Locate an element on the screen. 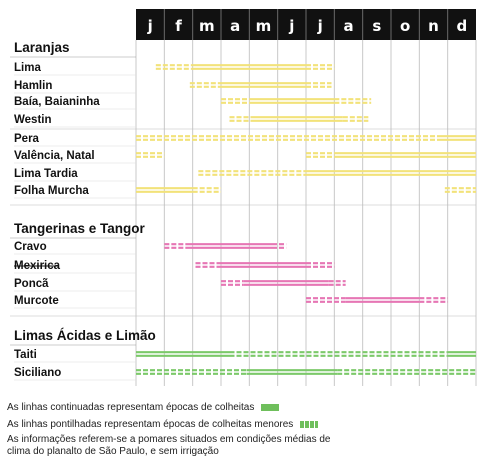 The image size is (491, 459). month-label: s is located at coordinates (376, 26).